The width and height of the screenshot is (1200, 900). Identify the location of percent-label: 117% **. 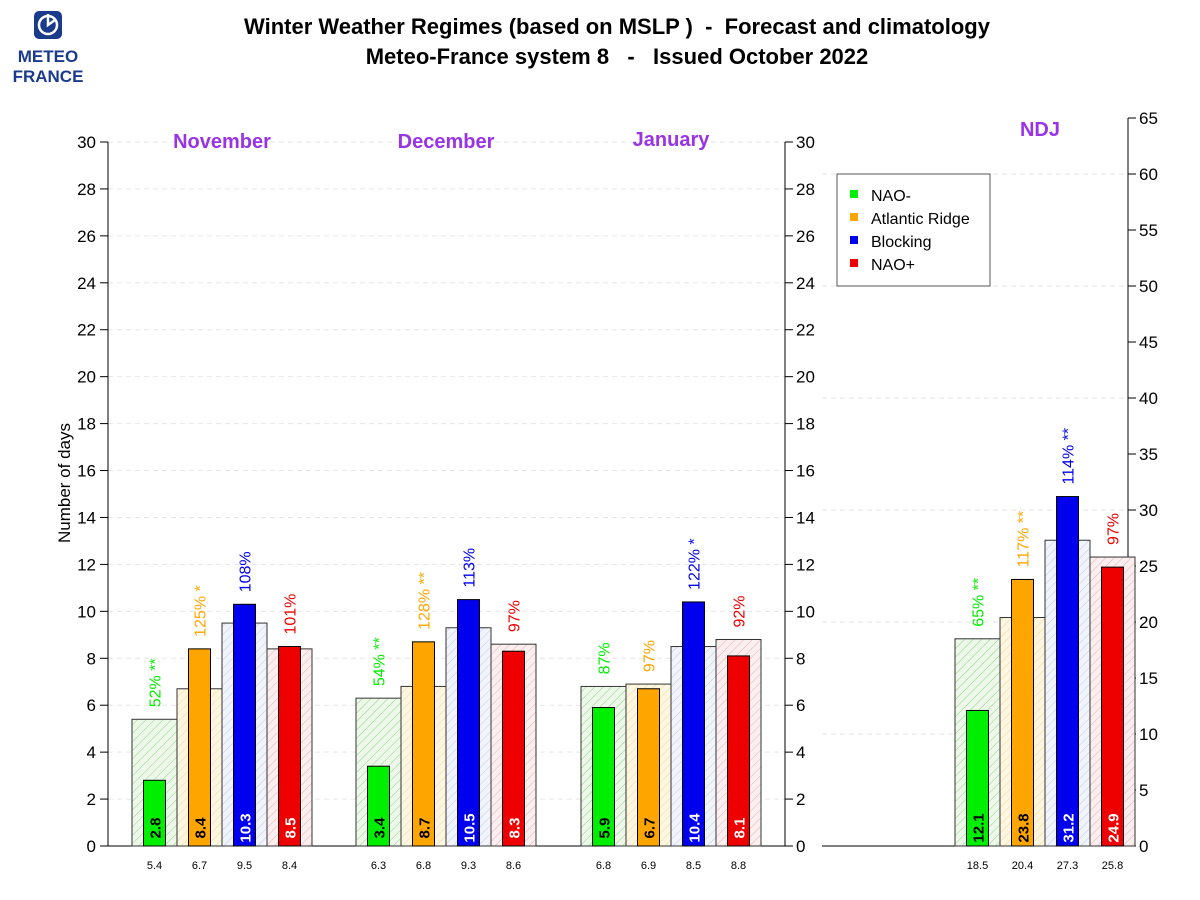
(1024, 539).